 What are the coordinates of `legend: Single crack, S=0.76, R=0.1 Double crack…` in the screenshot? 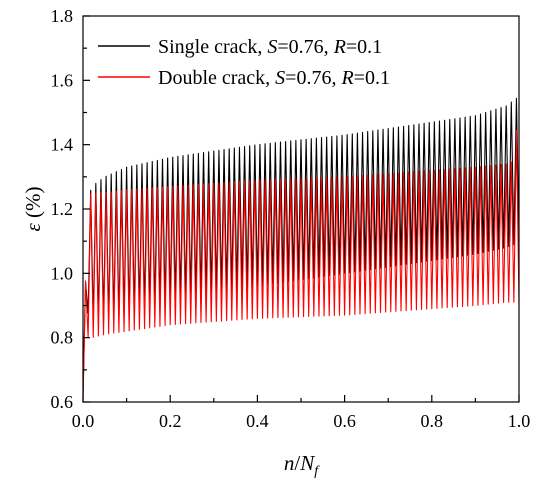 It's located at (244, 62).